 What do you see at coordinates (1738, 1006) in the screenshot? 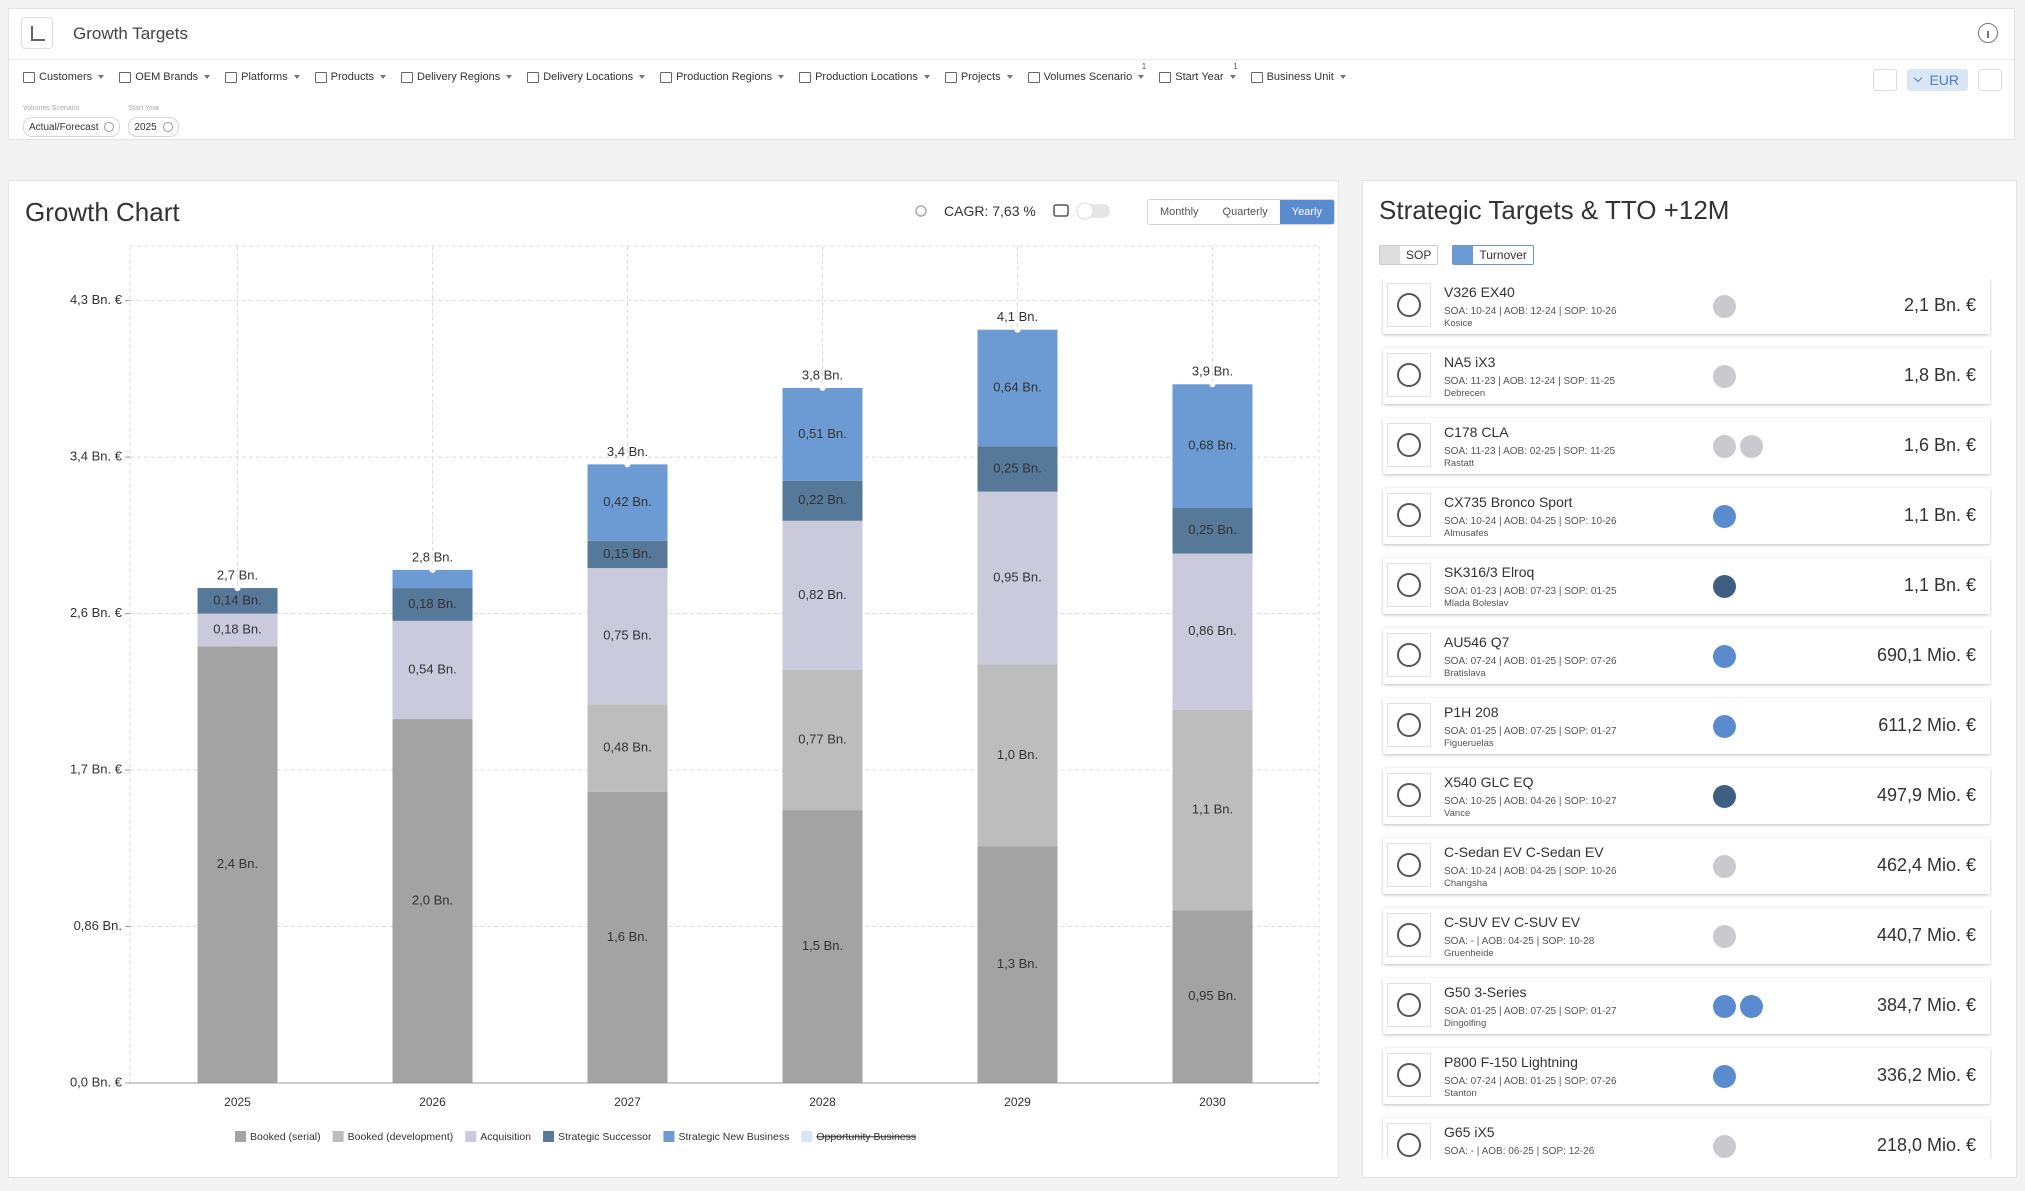
I see `status-icons` at bounding box center [1738, 1006].